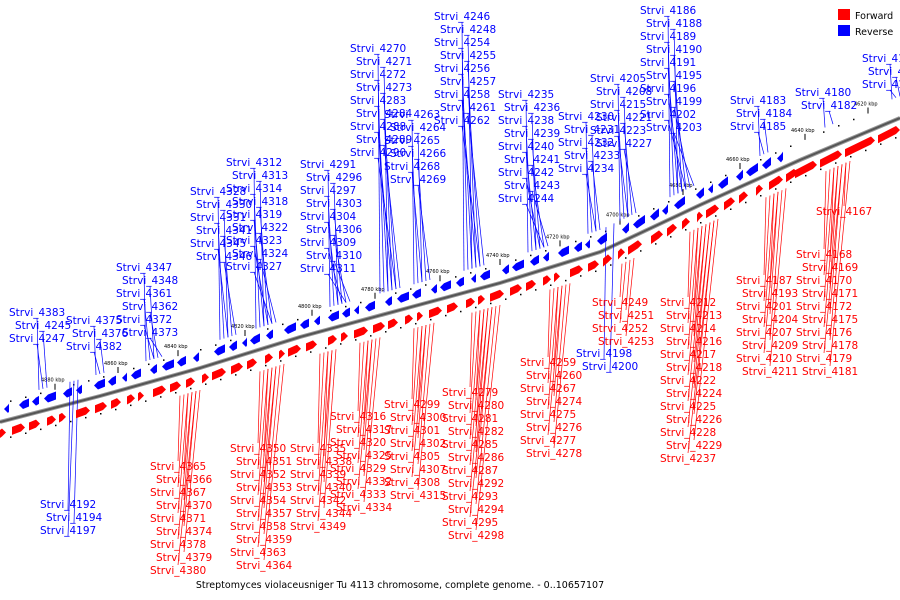  Describe the element at coordinates (470, 445) in the screenshot. I see `gene-label: Strvi_4285` at that location.